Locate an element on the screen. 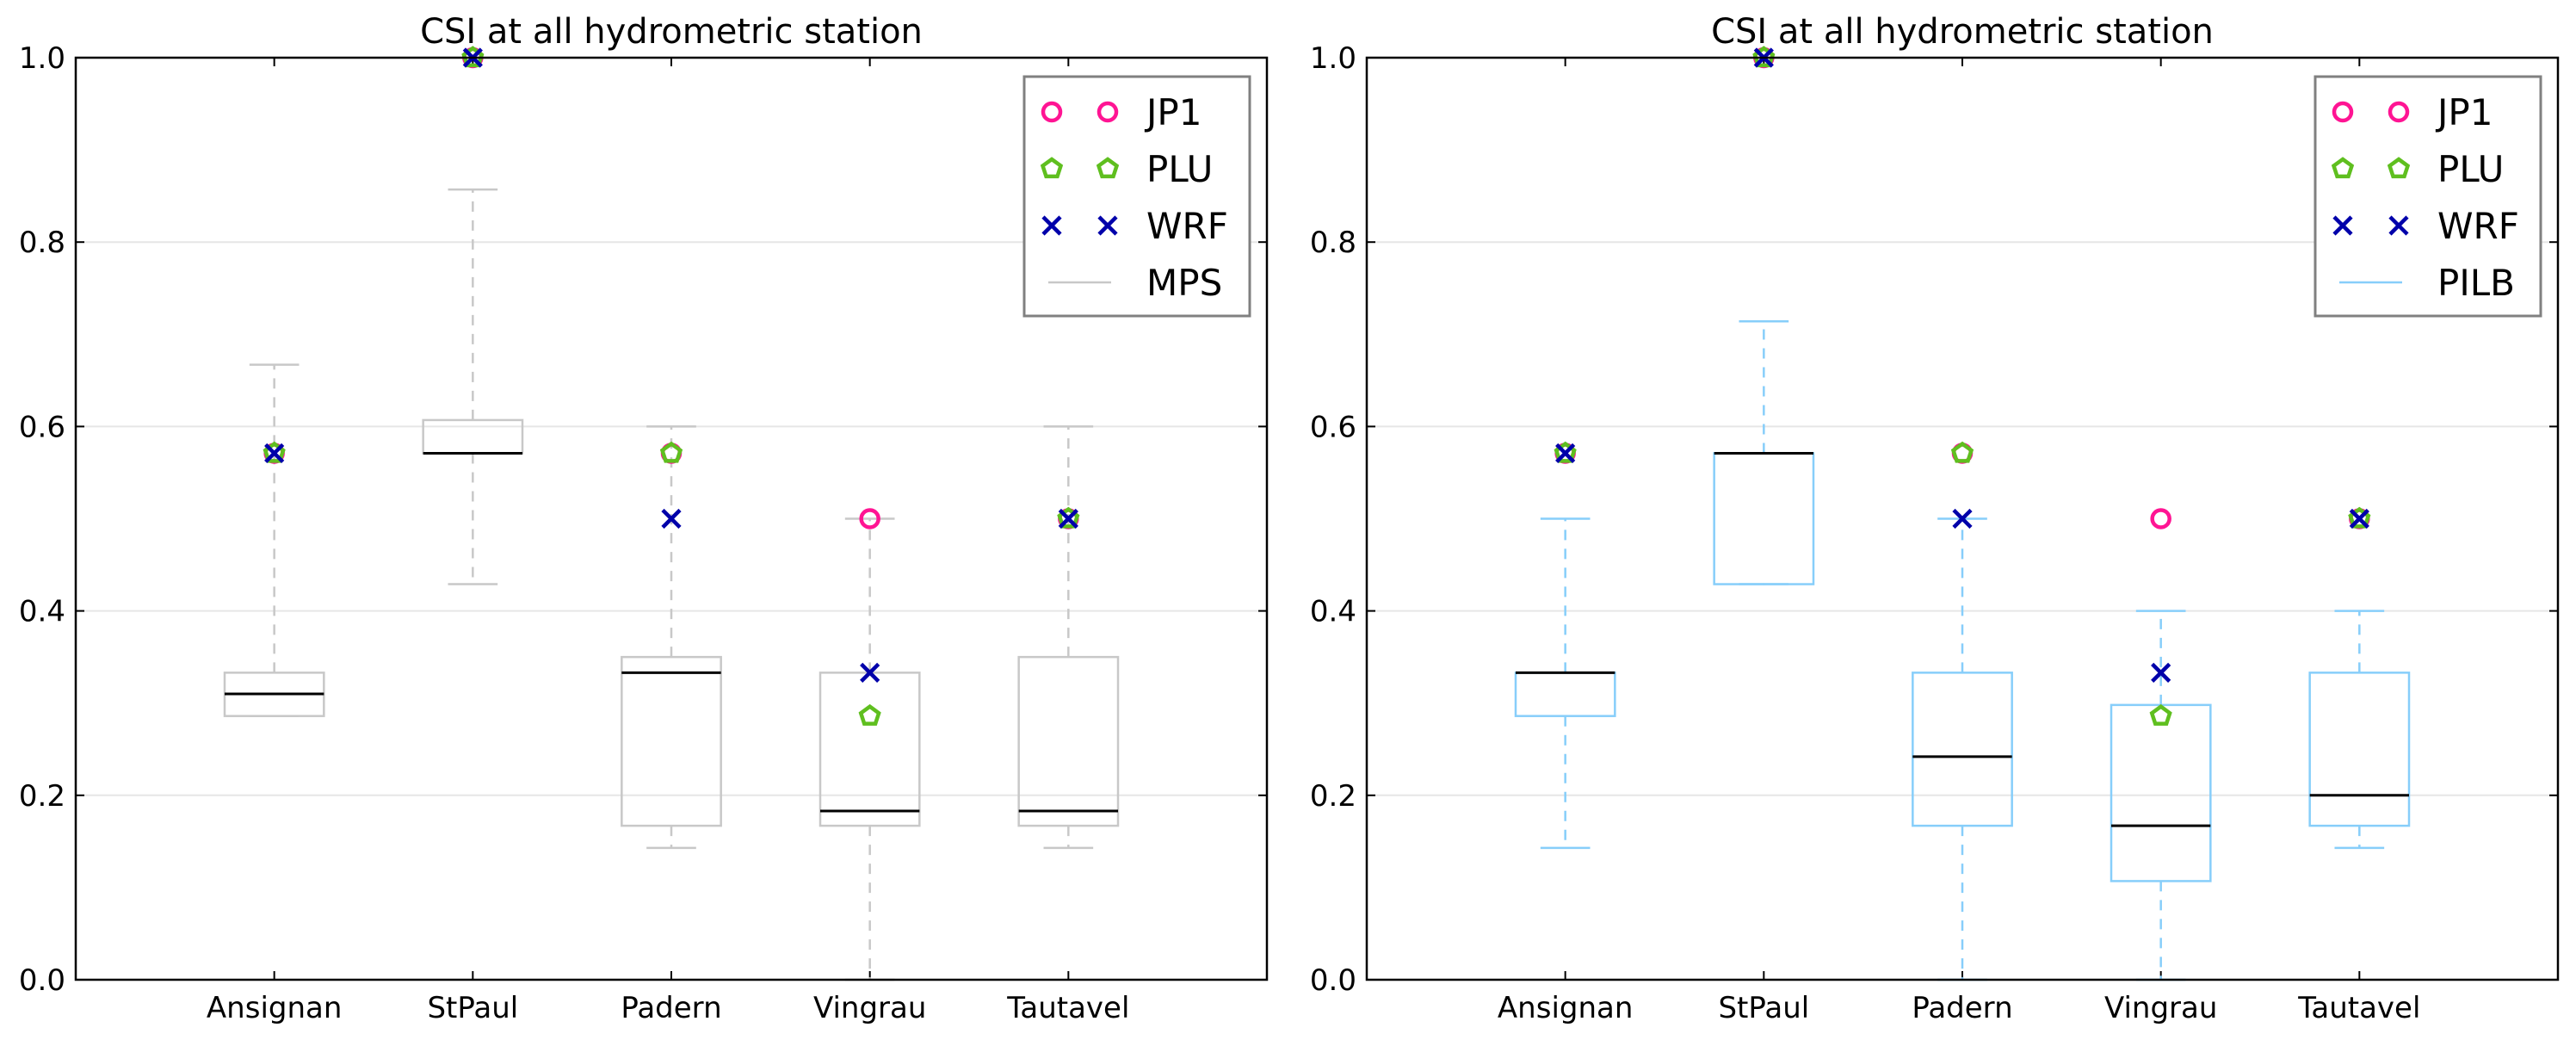 This screenshot has height=1040, width=2576. legend: JP1 PLU WRF PILB is located at coordinates (2427, 196).